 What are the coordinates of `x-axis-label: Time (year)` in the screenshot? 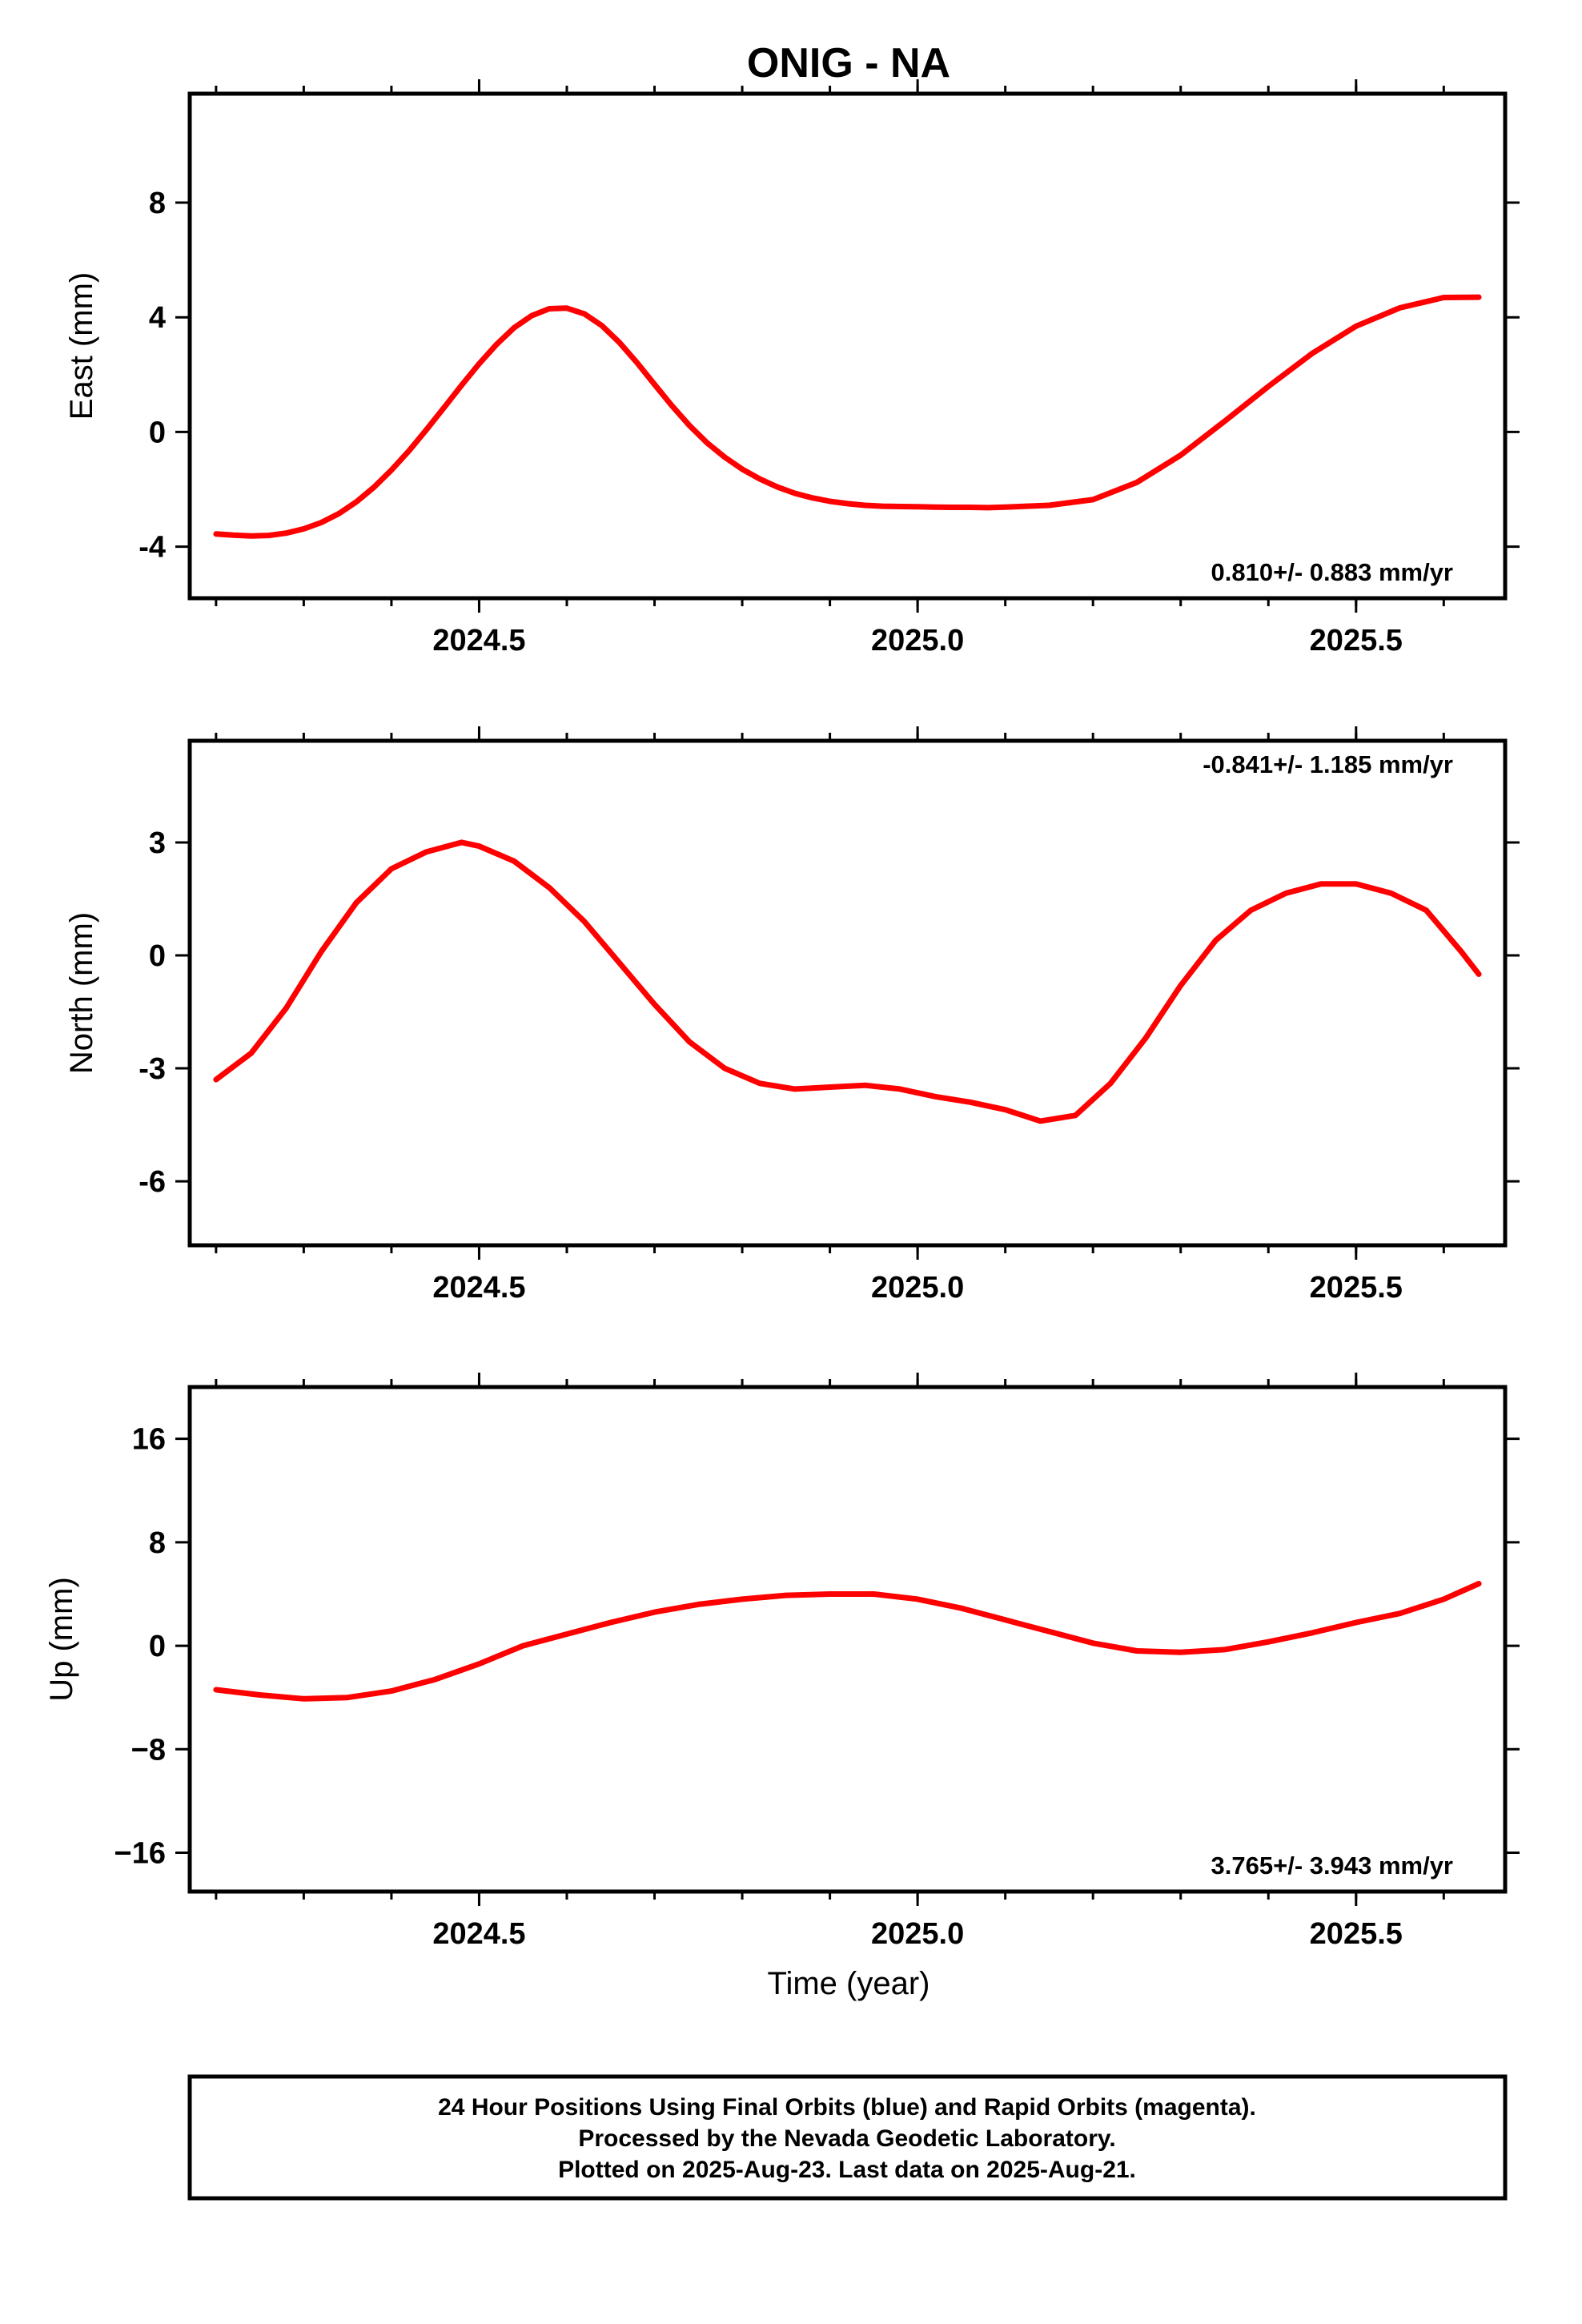 It's located at (849, 1983).